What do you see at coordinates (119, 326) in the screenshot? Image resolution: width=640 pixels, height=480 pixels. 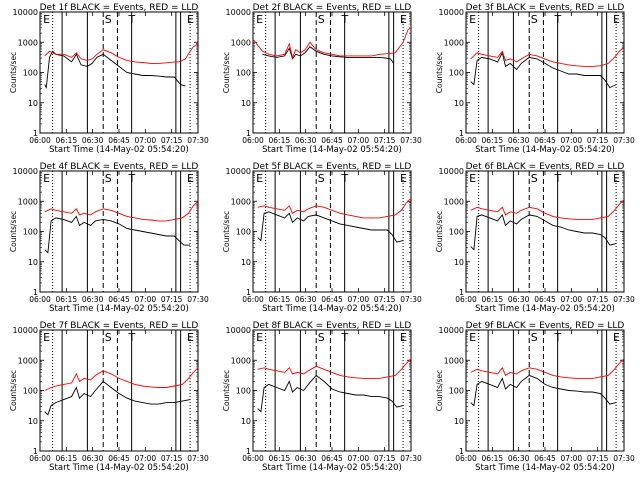 I see `panel-title: Det 7f BLACK = Events, RED = LLD` at bounding box center [119, 326].